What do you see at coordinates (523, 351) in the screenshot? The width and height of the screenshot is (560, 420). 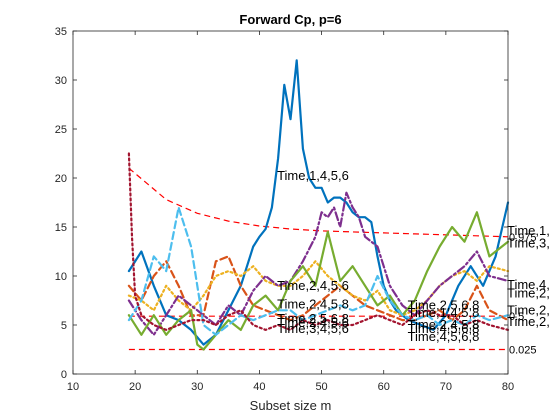 I see `envelope-label-0.025: 0.025` at bounding box center [523, 351].